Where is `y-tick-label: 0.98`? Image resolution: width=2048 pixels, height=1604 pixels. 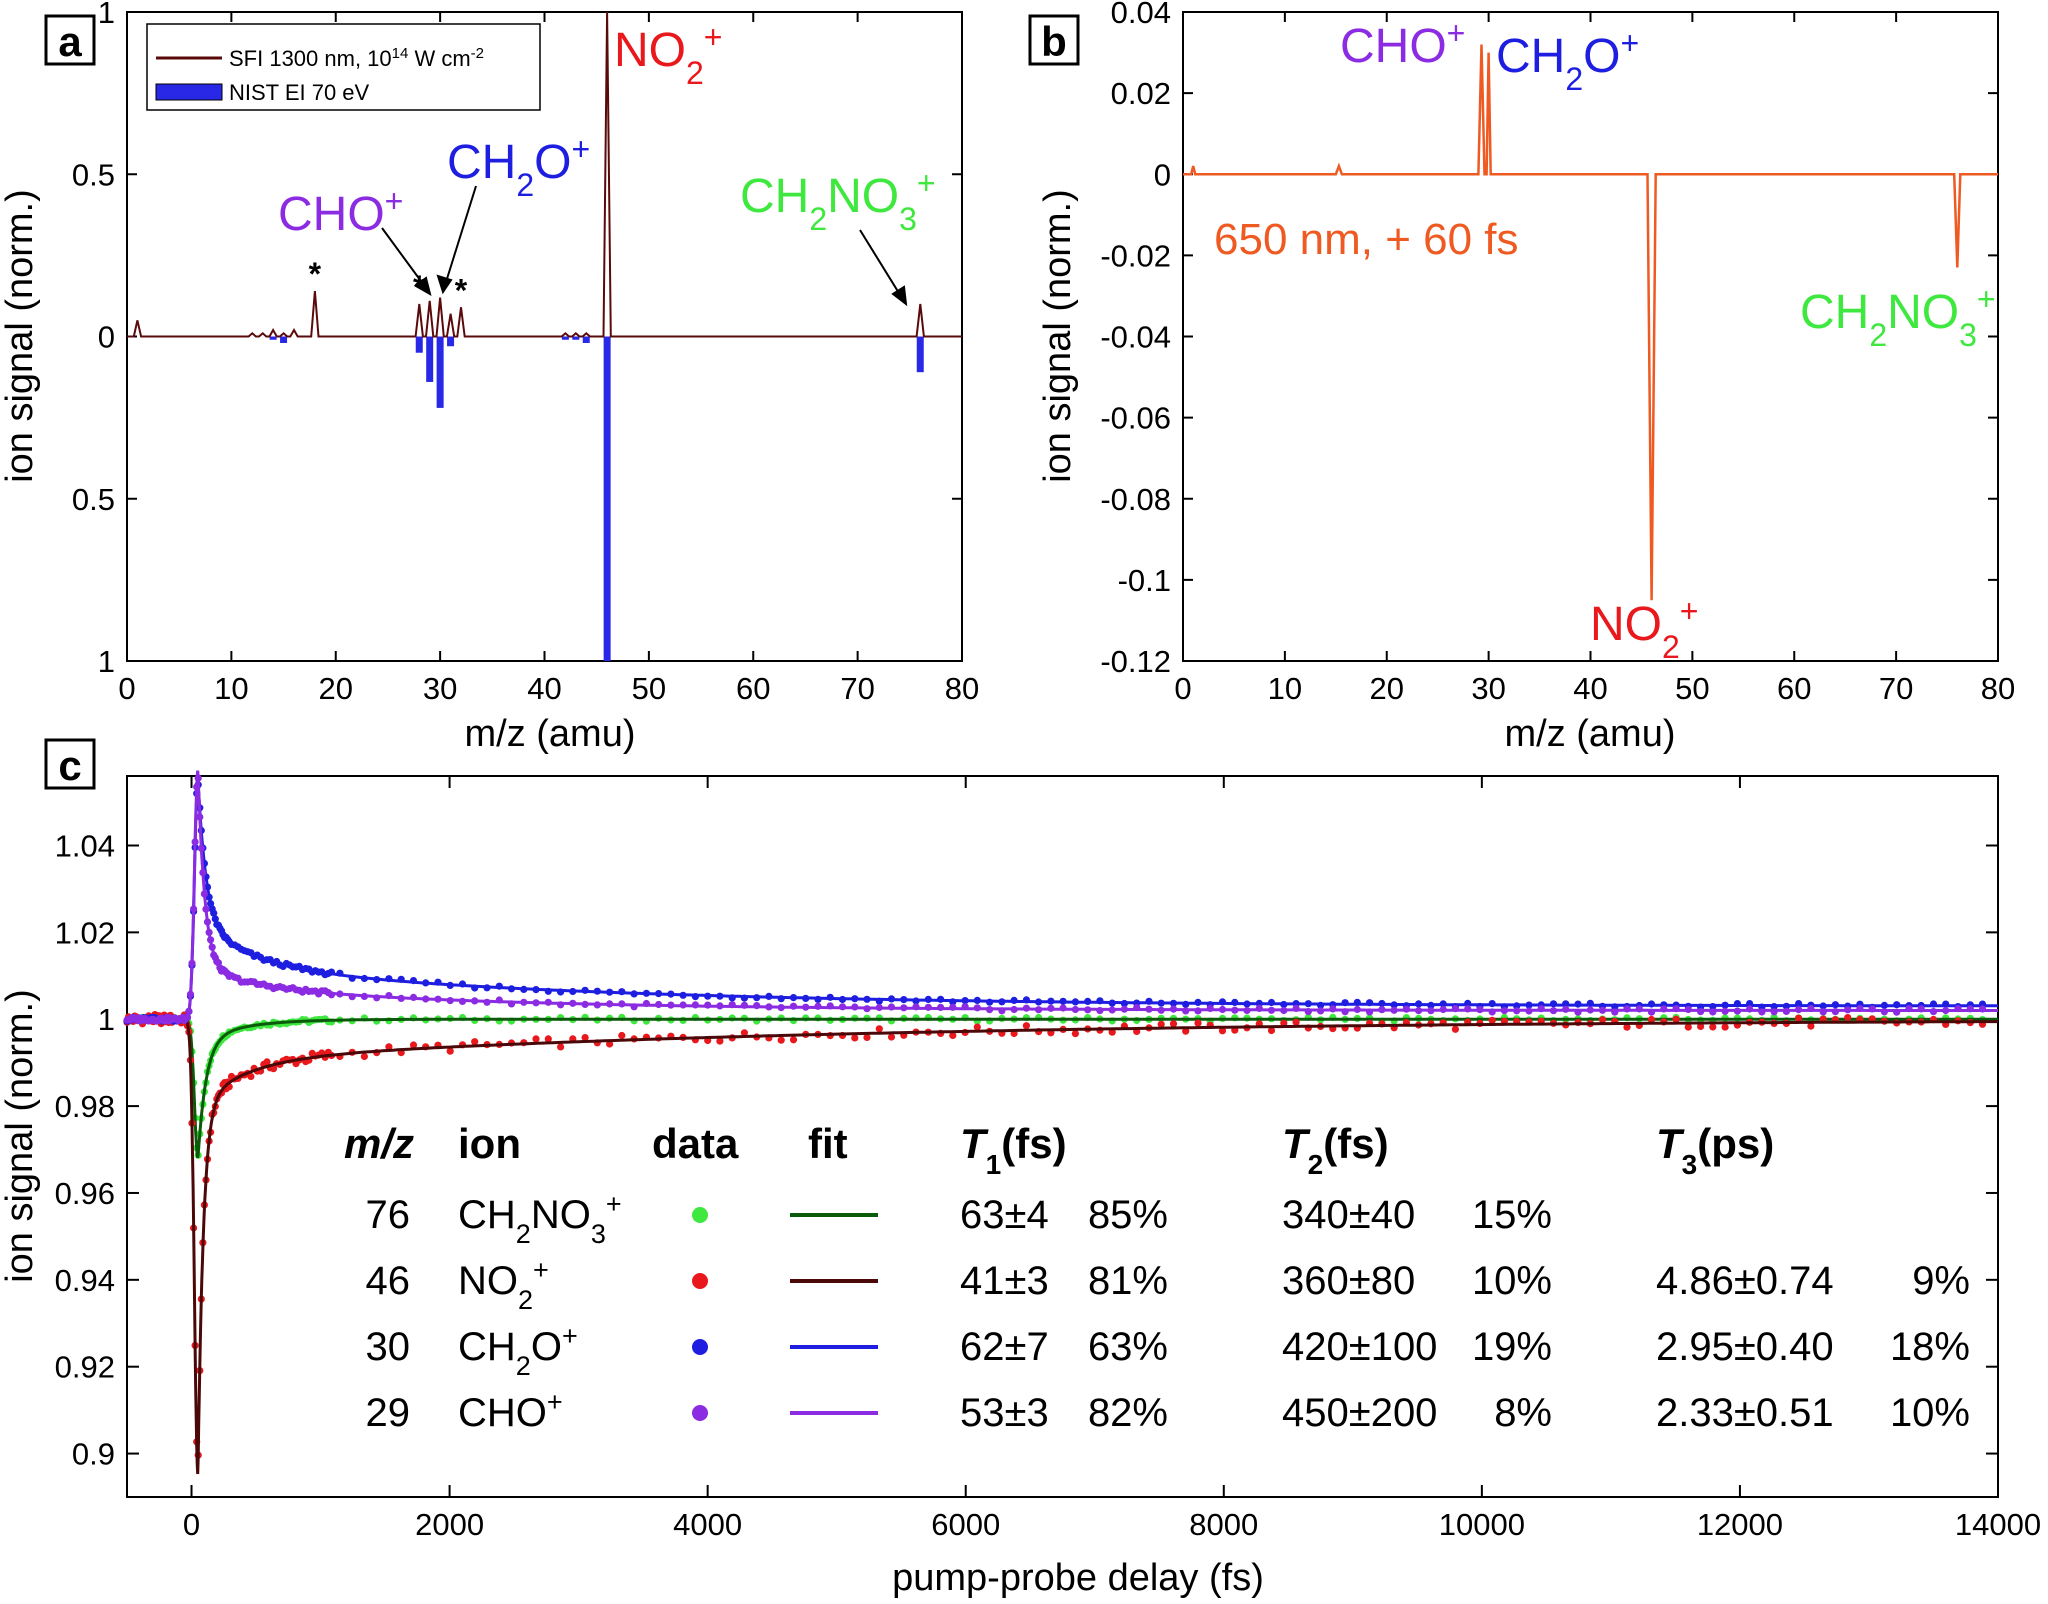 y-tick-label: 0.98 is located at coordinates (85, 1106).